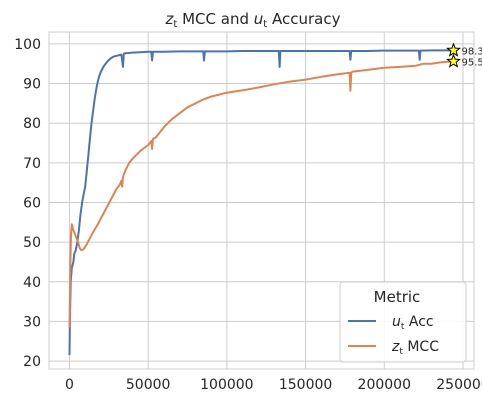 The width and height of the screenshot is (482, 406). I want to click on x-tick-label: 150000, so click(305, 385).